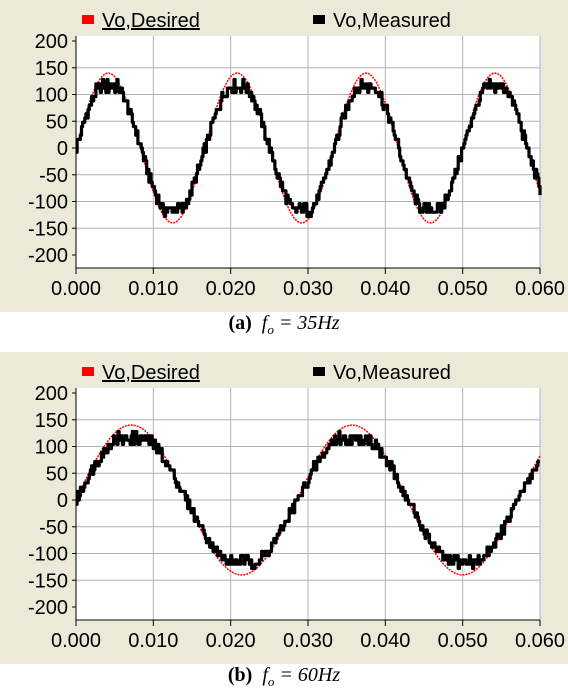 The image size is (568, 695). Describe the element at coordinates (271, 681) in the screenshot. I see `caption-b-sub: o` at that location.